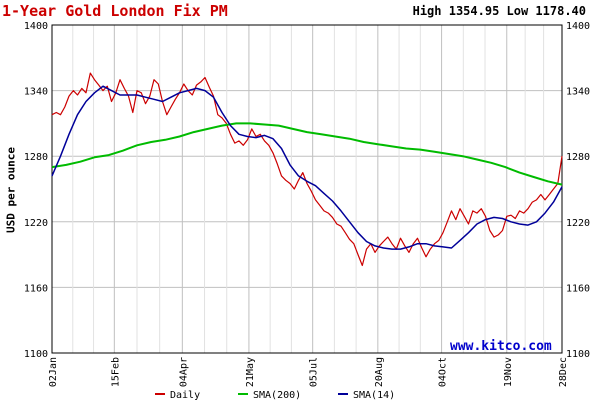 The height and width of the screenshot is (400, 600). I want to click on y-tick-label-right: 1100, so click(578, 354).